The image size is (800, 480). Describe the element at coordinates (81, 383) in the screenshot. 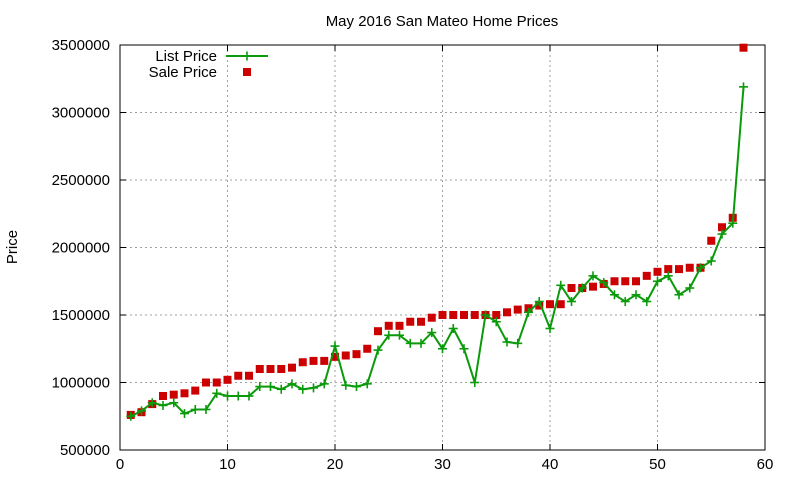

I see `y-tick-label: 1000000` at that location.